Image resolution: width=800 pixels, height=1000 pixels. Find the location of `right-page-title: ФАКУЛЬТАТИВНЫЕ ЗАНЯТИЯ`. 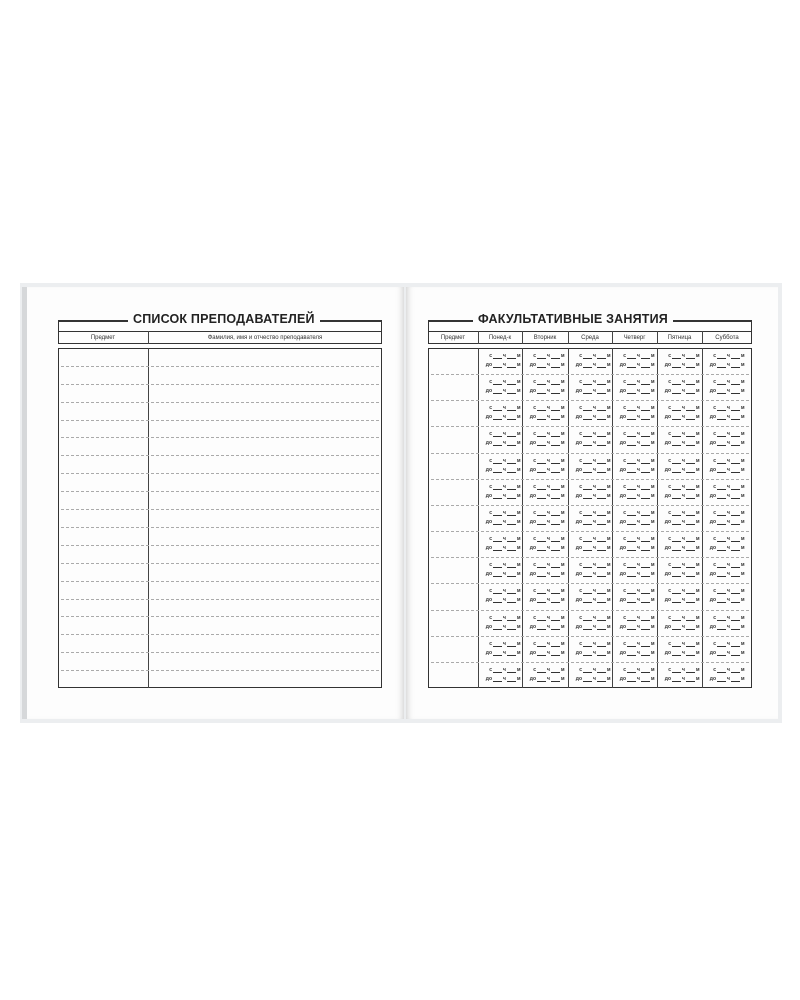

right-page-title: ФАКУЛЬТАТИВНЫЕ ЗАНЯТИЯ is located at coordinates (573, 319).